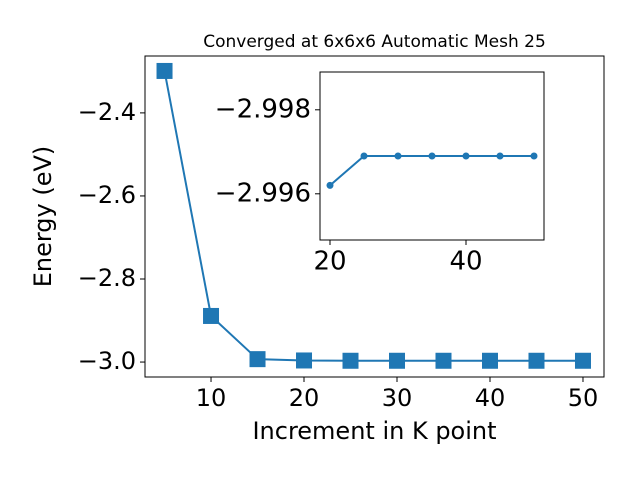  What do you see at coordinates (107, 112) in the screenshot?
I see `y-tick-label: −2.4` at bounding box center [107, 112].